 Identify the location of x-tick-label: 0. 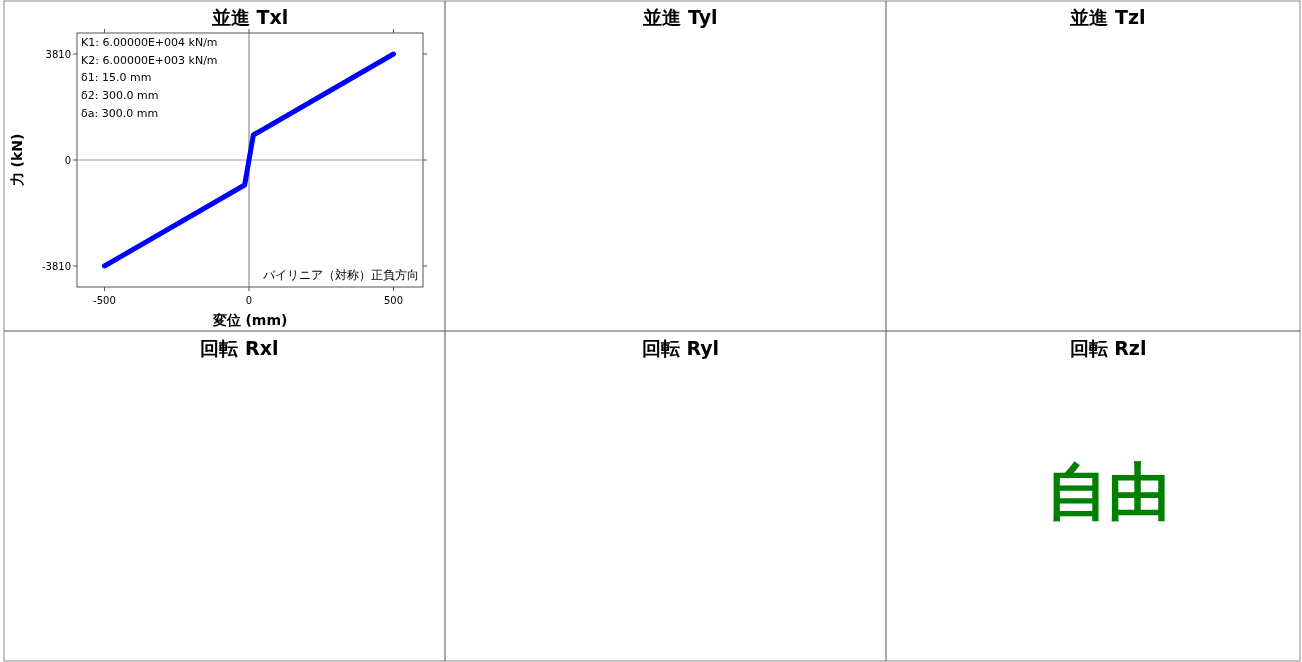
(249, 300).